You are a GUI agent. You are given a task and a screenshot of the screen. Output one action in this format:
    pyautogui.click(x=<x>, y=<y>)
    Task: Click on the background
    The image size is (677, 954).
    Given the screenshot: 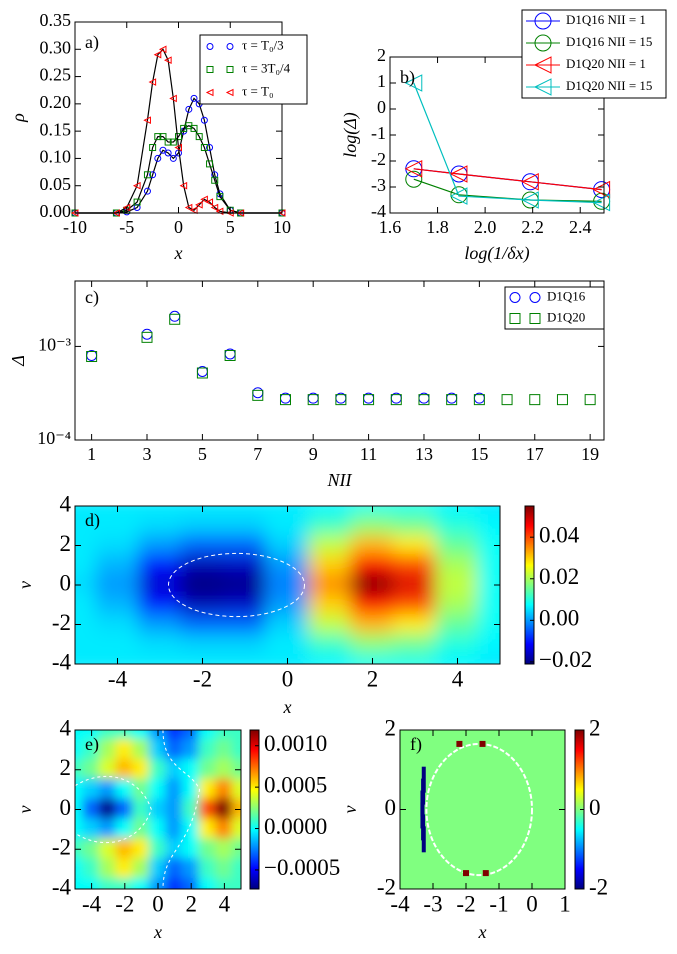 What is the action you would take?
    pyautogui.click(x=482, y=809)
    